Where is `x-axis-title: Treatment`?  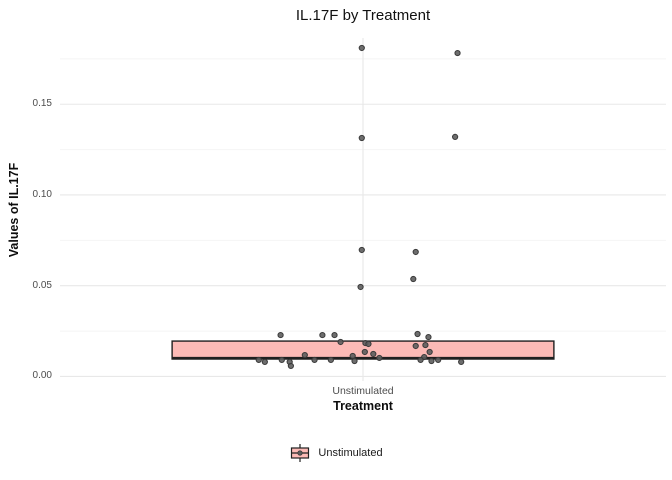 x-axis-title: Treatment is located at coordinates (363, 406).